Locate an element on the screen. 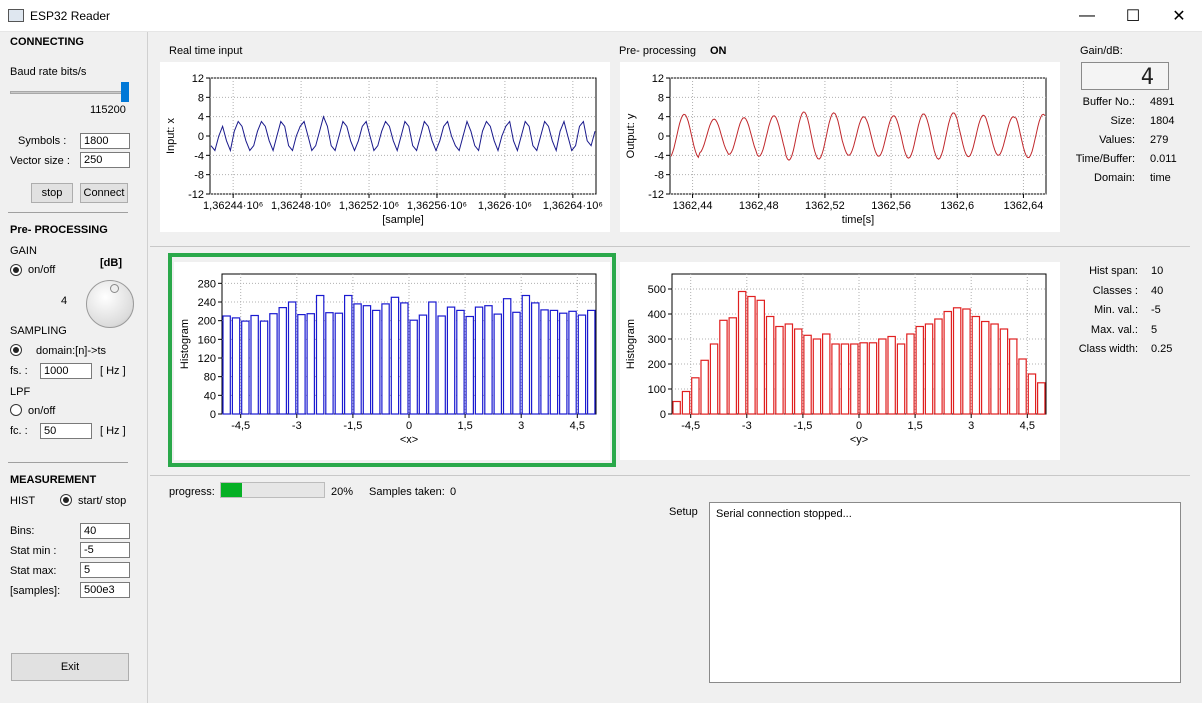 The height and width of the screenshot is (703, 1202). fc-input: 50 is located at coordinates (66, 431).